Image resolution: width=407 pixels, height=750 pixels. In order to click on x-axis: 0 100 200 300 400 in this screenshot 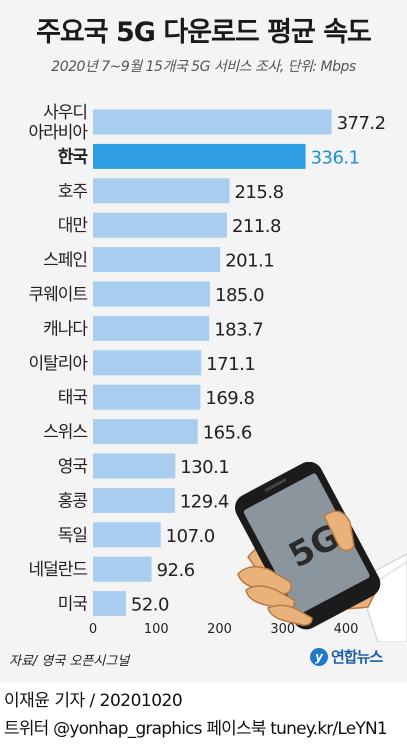, I will do `click(224, 629)`.